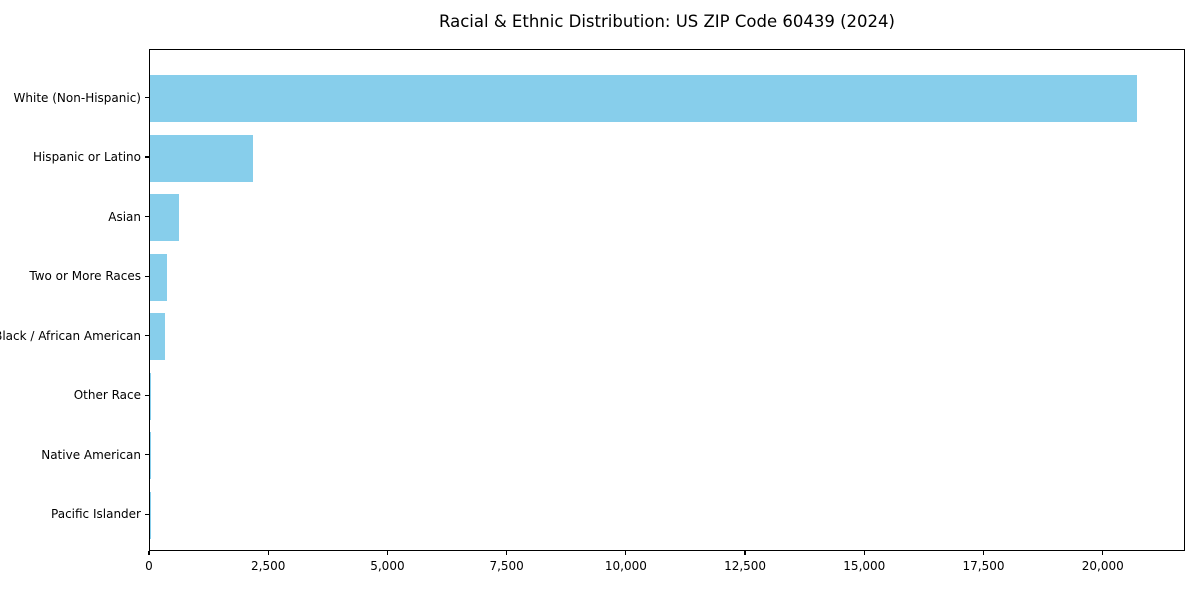 The width and height of the screenshot is (1200, 600). Describe the element at coordinates (86, 157) in the screenshot. I see `y-tick-label: Hispanic or Latino` at that location.